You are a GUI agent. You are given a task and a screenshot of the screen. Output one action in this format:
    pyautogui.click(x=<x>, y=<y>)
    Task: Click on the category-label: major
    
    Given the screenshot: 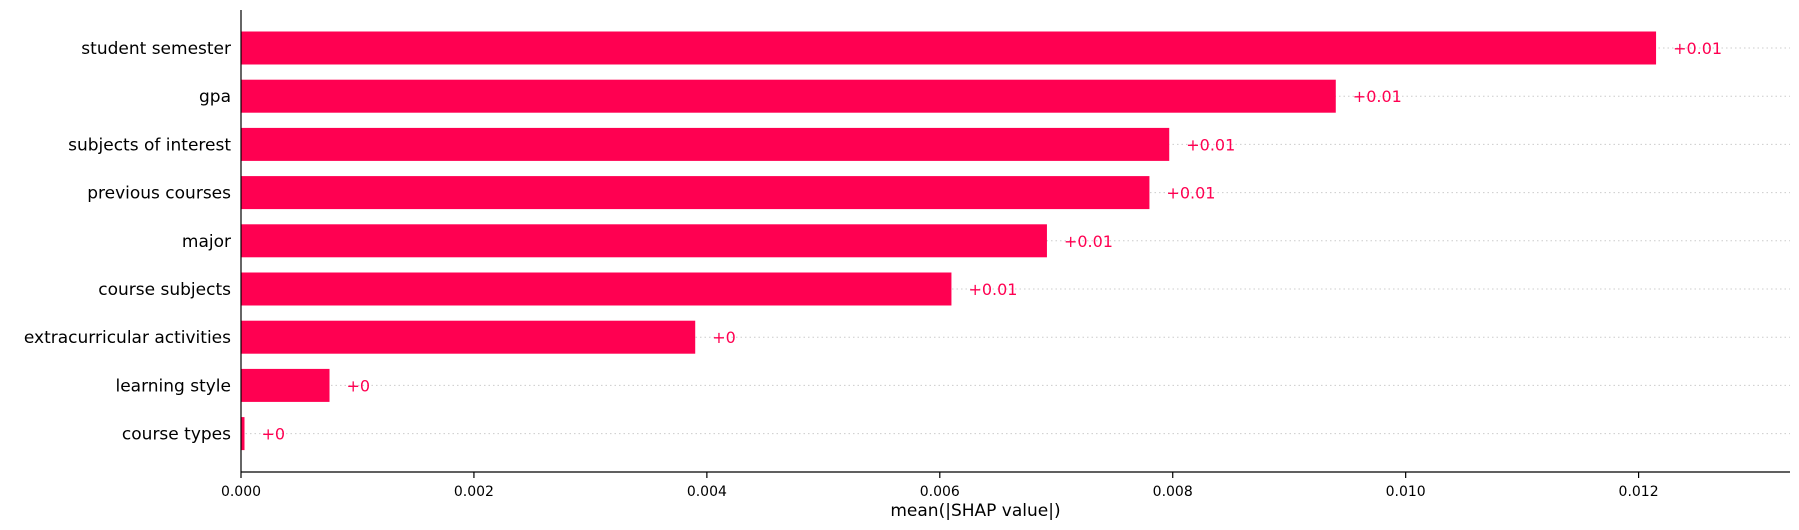 What is the action you would take?
    pyautogui.click(x=206, y=242)
    